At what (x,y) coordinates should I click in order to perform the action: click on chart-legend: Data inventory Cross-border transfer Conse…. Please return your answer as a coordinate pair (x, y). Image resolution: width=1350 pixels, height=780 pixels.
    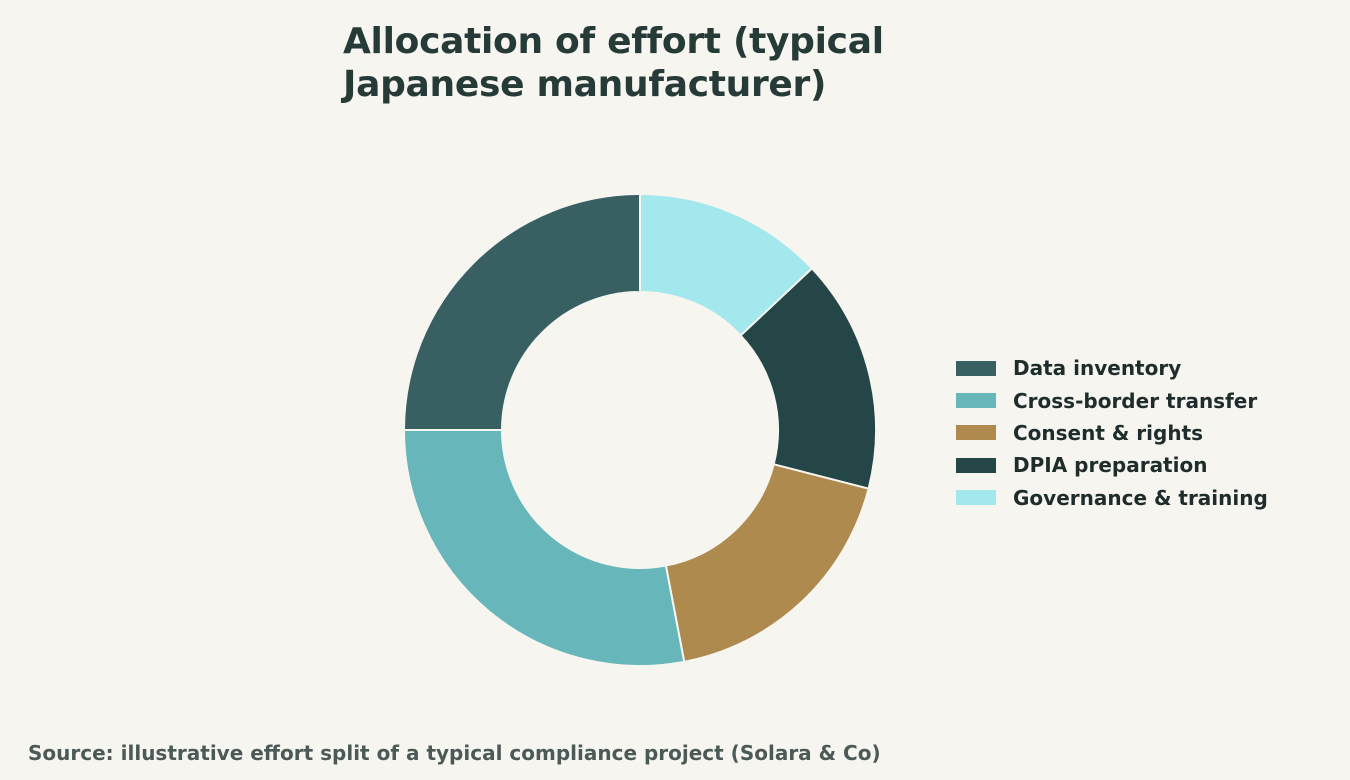
    Looking at the image, I should click on (1112, 433).